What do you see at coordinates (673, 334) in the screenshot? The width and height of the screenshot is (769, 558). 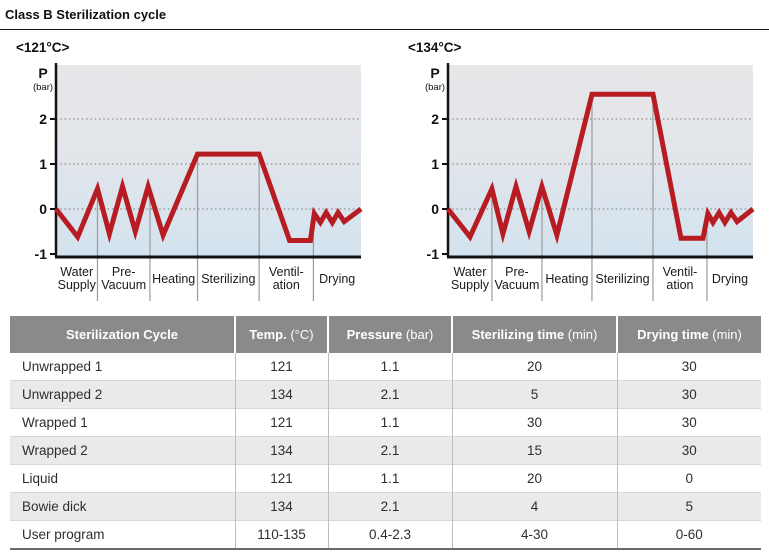 I see `column-header-label: Drying time` at bounding box center [673, 334].